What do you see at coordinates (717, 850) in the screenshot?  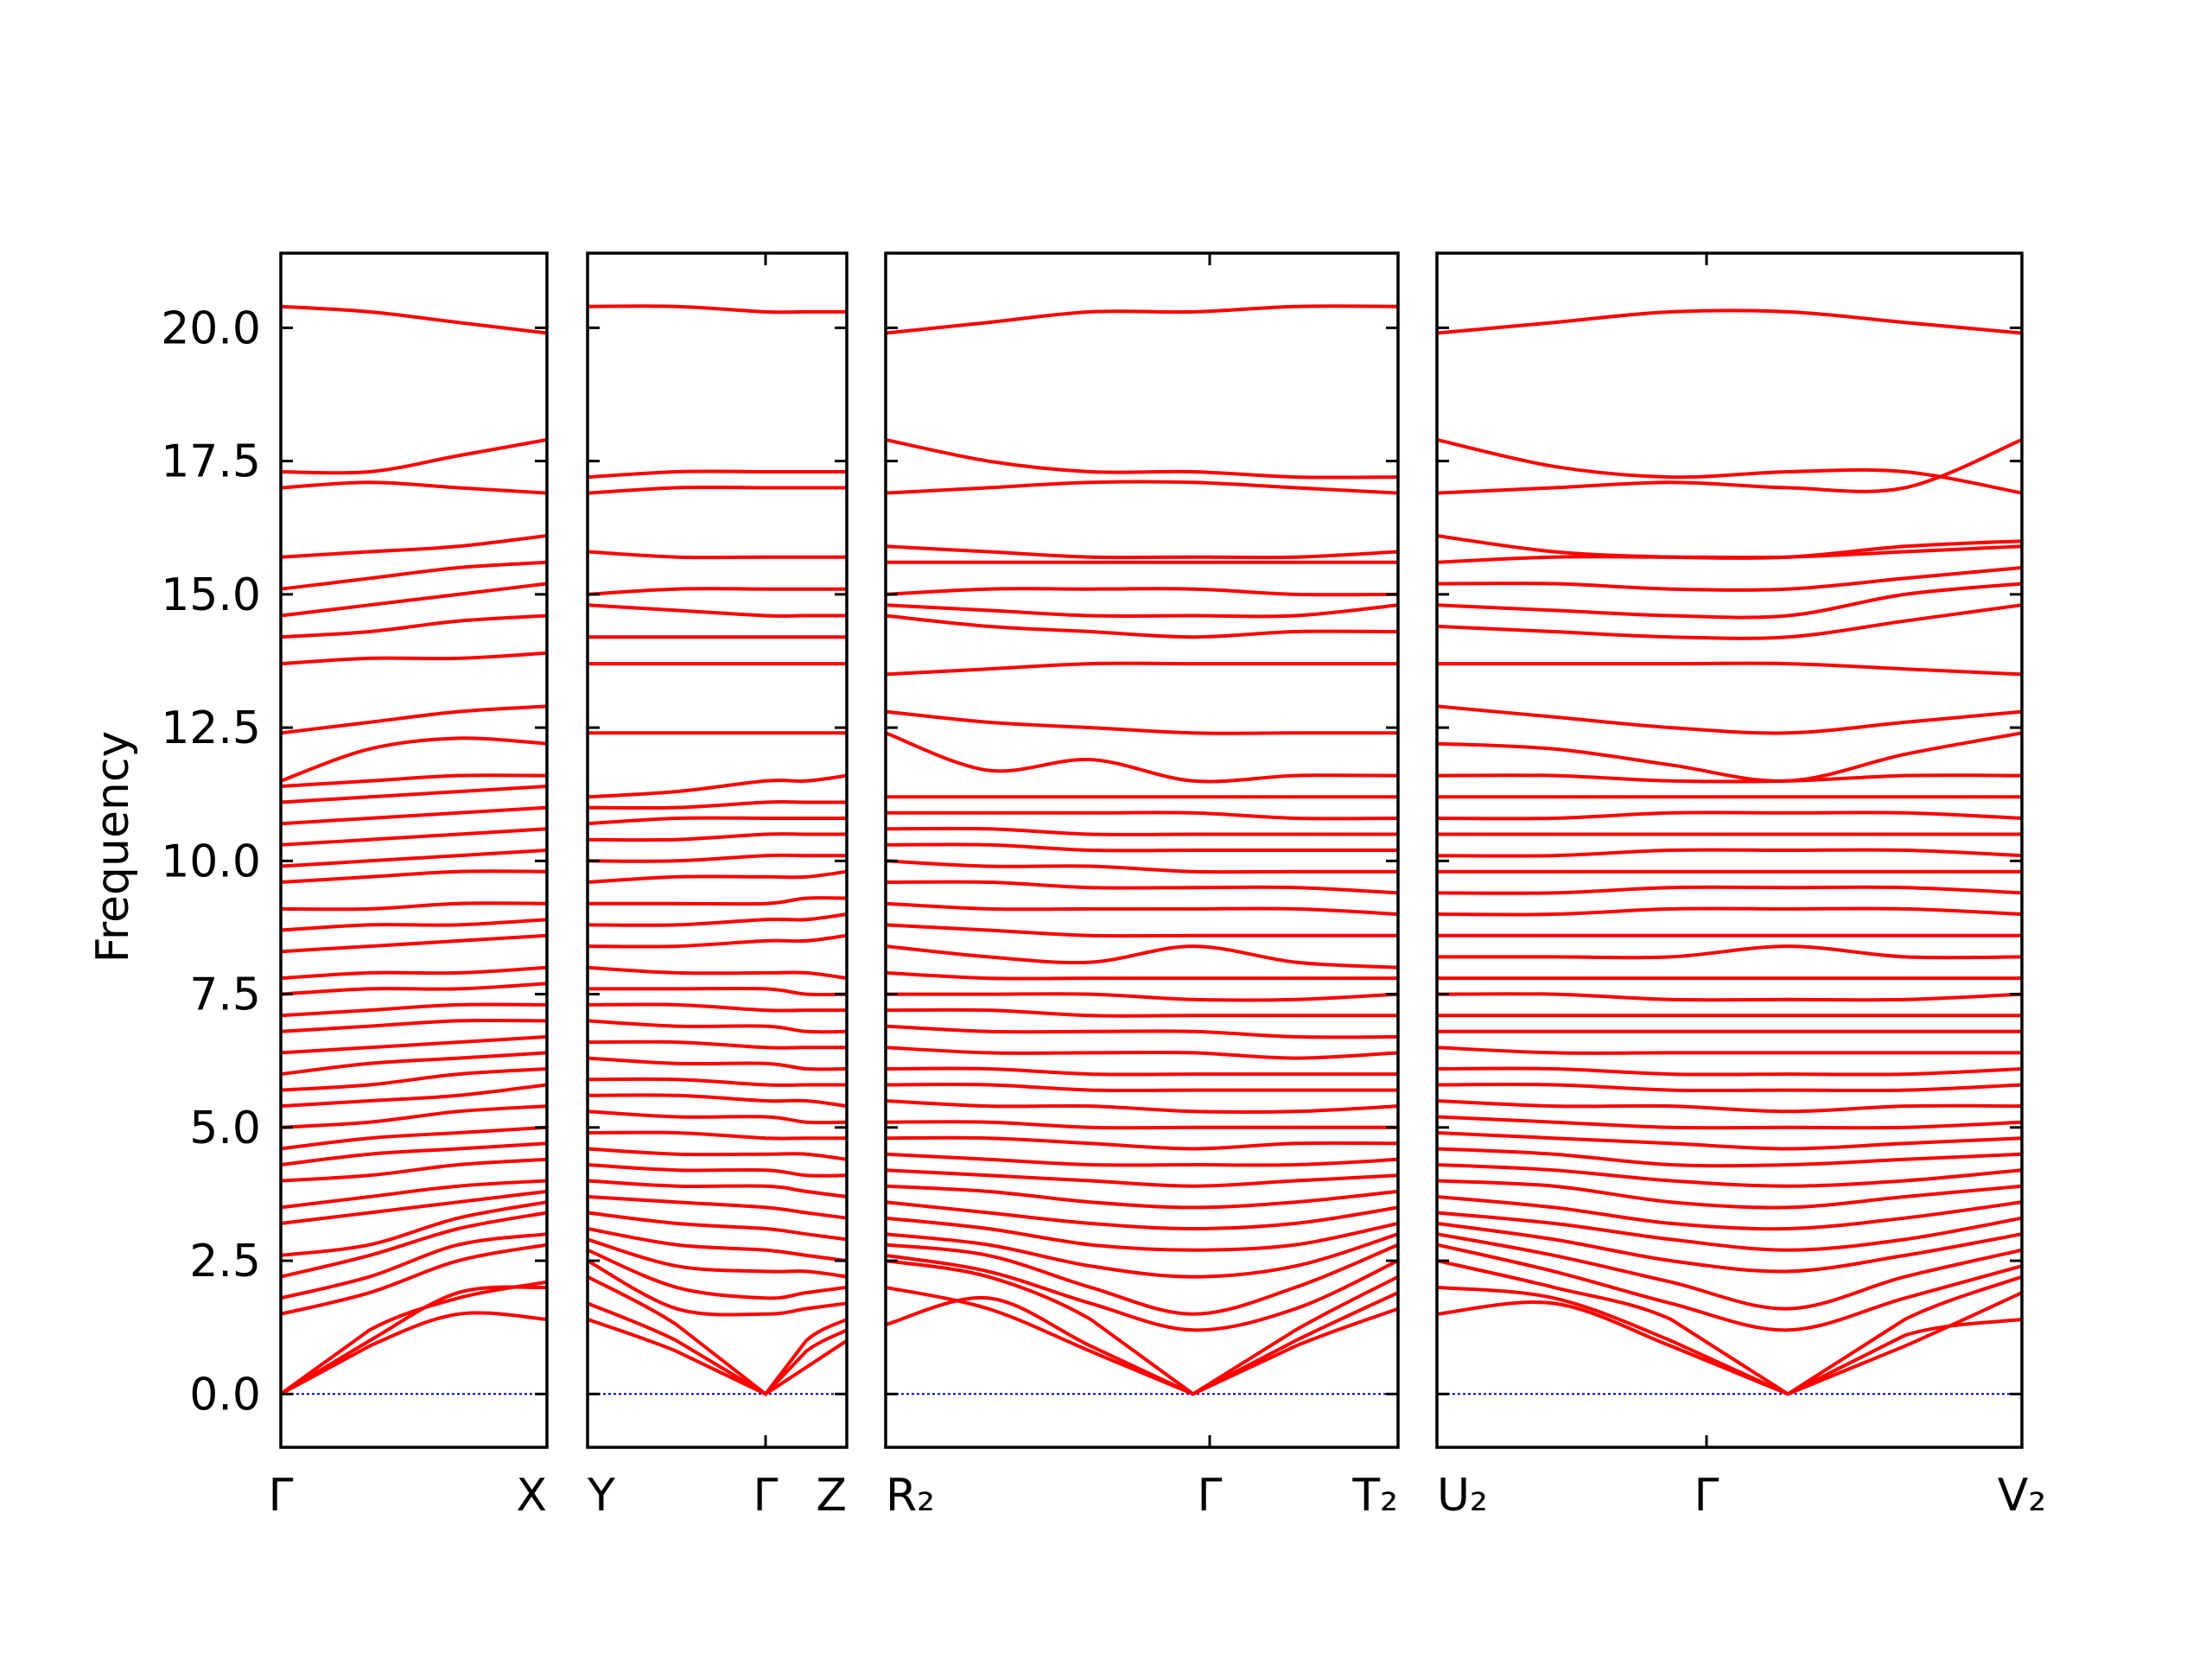 I see `panel-frame` at bounding box center [717, 850].